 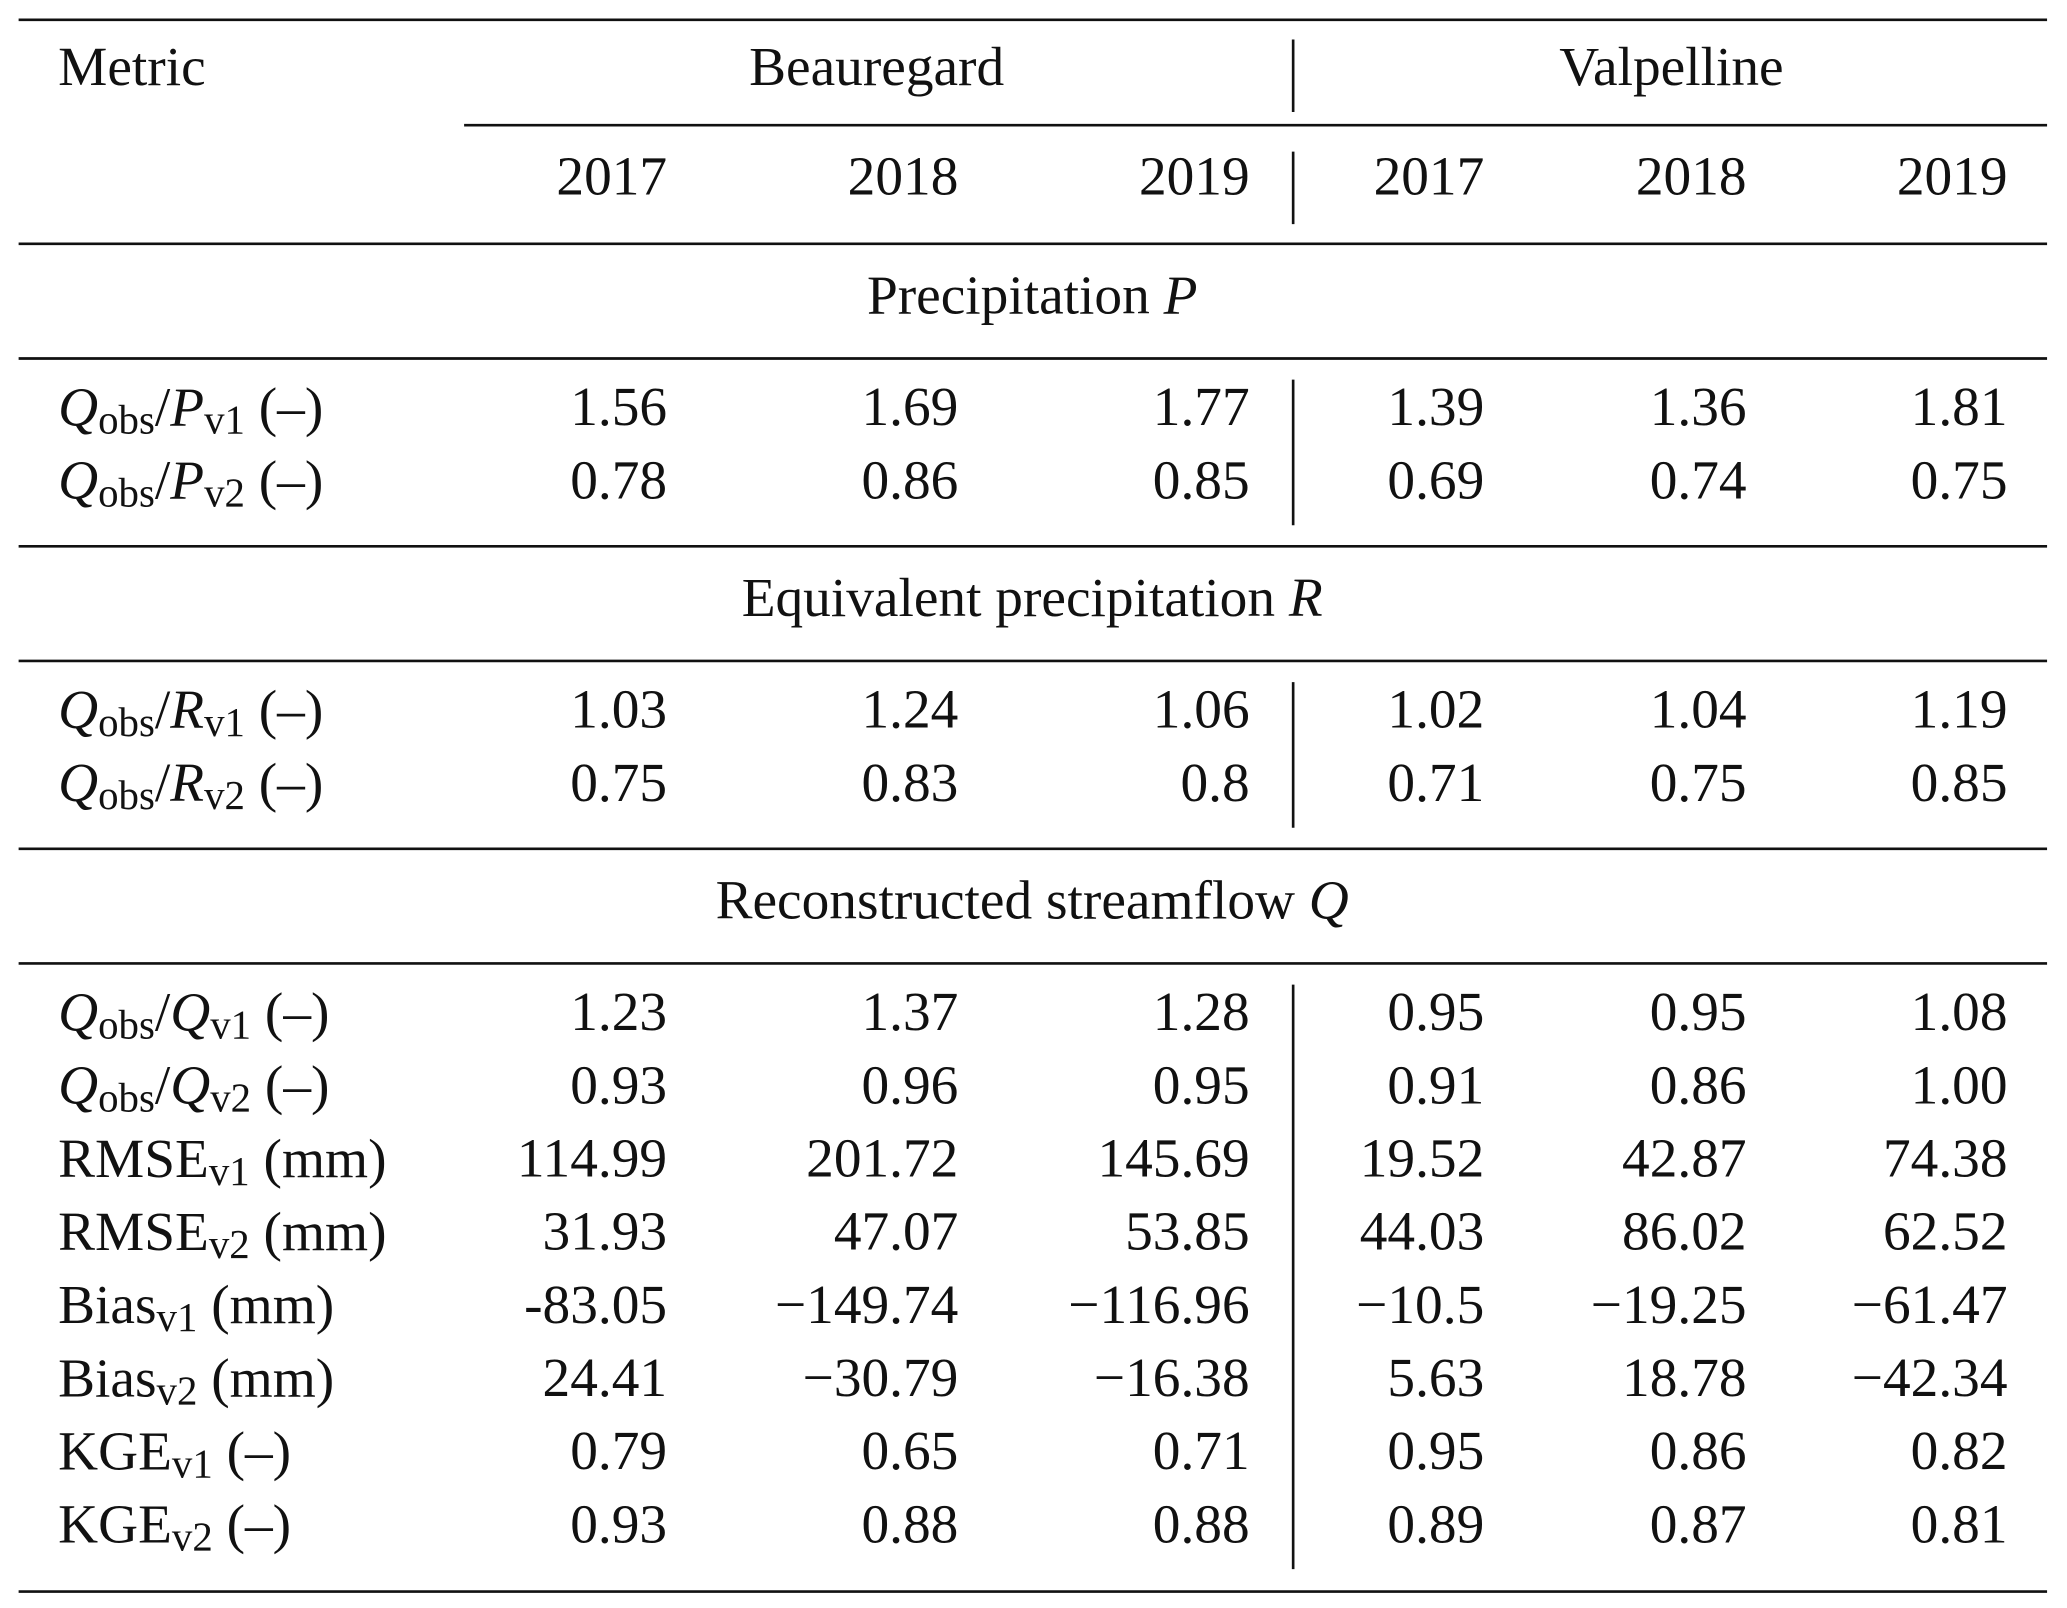 I want to click on cell: 1.81, so click(x=1959, y=406).